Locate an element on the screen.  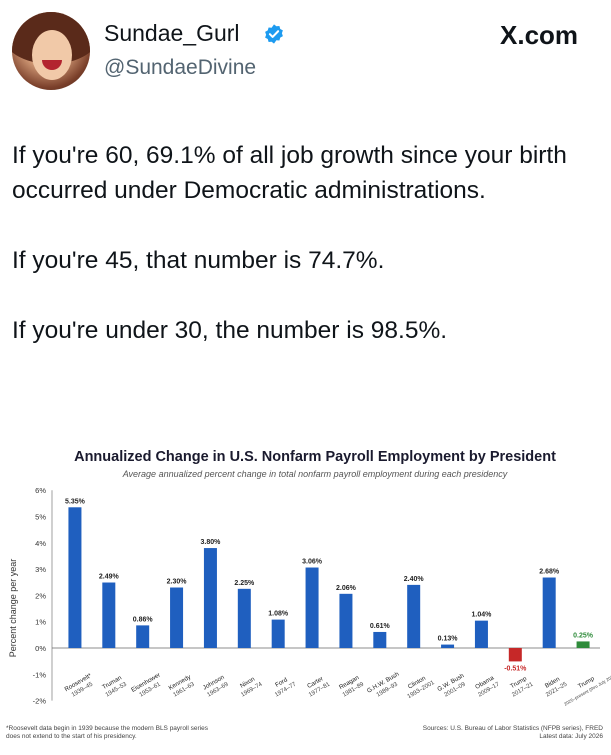
bar-value-label: 0.61% is located at coordinates (380, 626).